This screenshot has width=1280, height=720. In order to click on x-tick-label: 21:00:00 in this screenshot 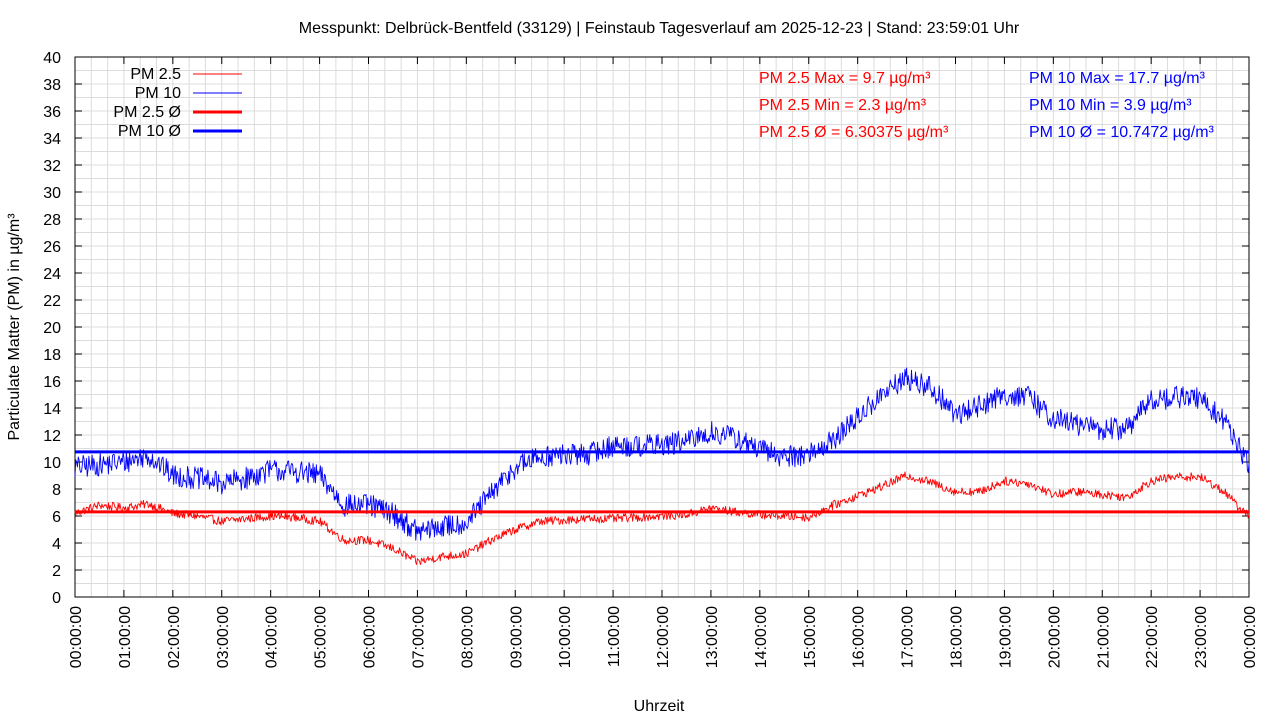, I will do `click(1103, 637)`.